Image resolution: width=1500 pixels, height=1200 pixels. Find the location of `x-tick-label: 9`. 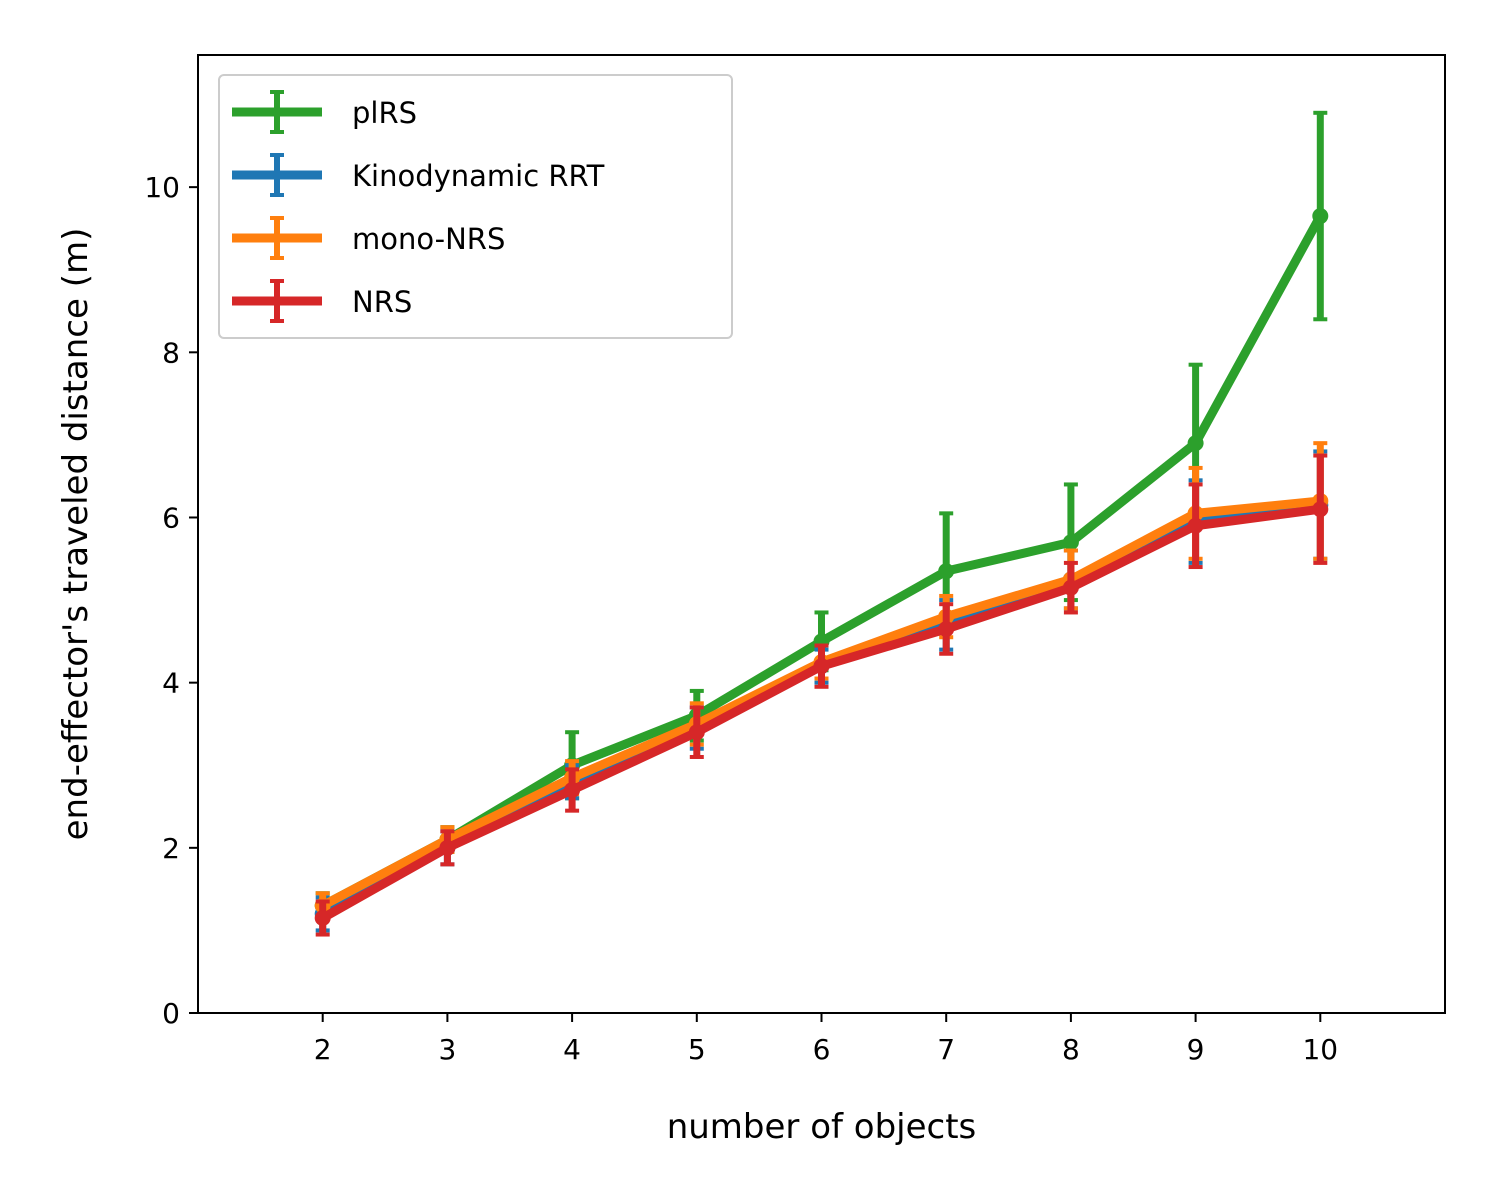

x-tick-label: 9 is located at coordinates (1196, 1049).